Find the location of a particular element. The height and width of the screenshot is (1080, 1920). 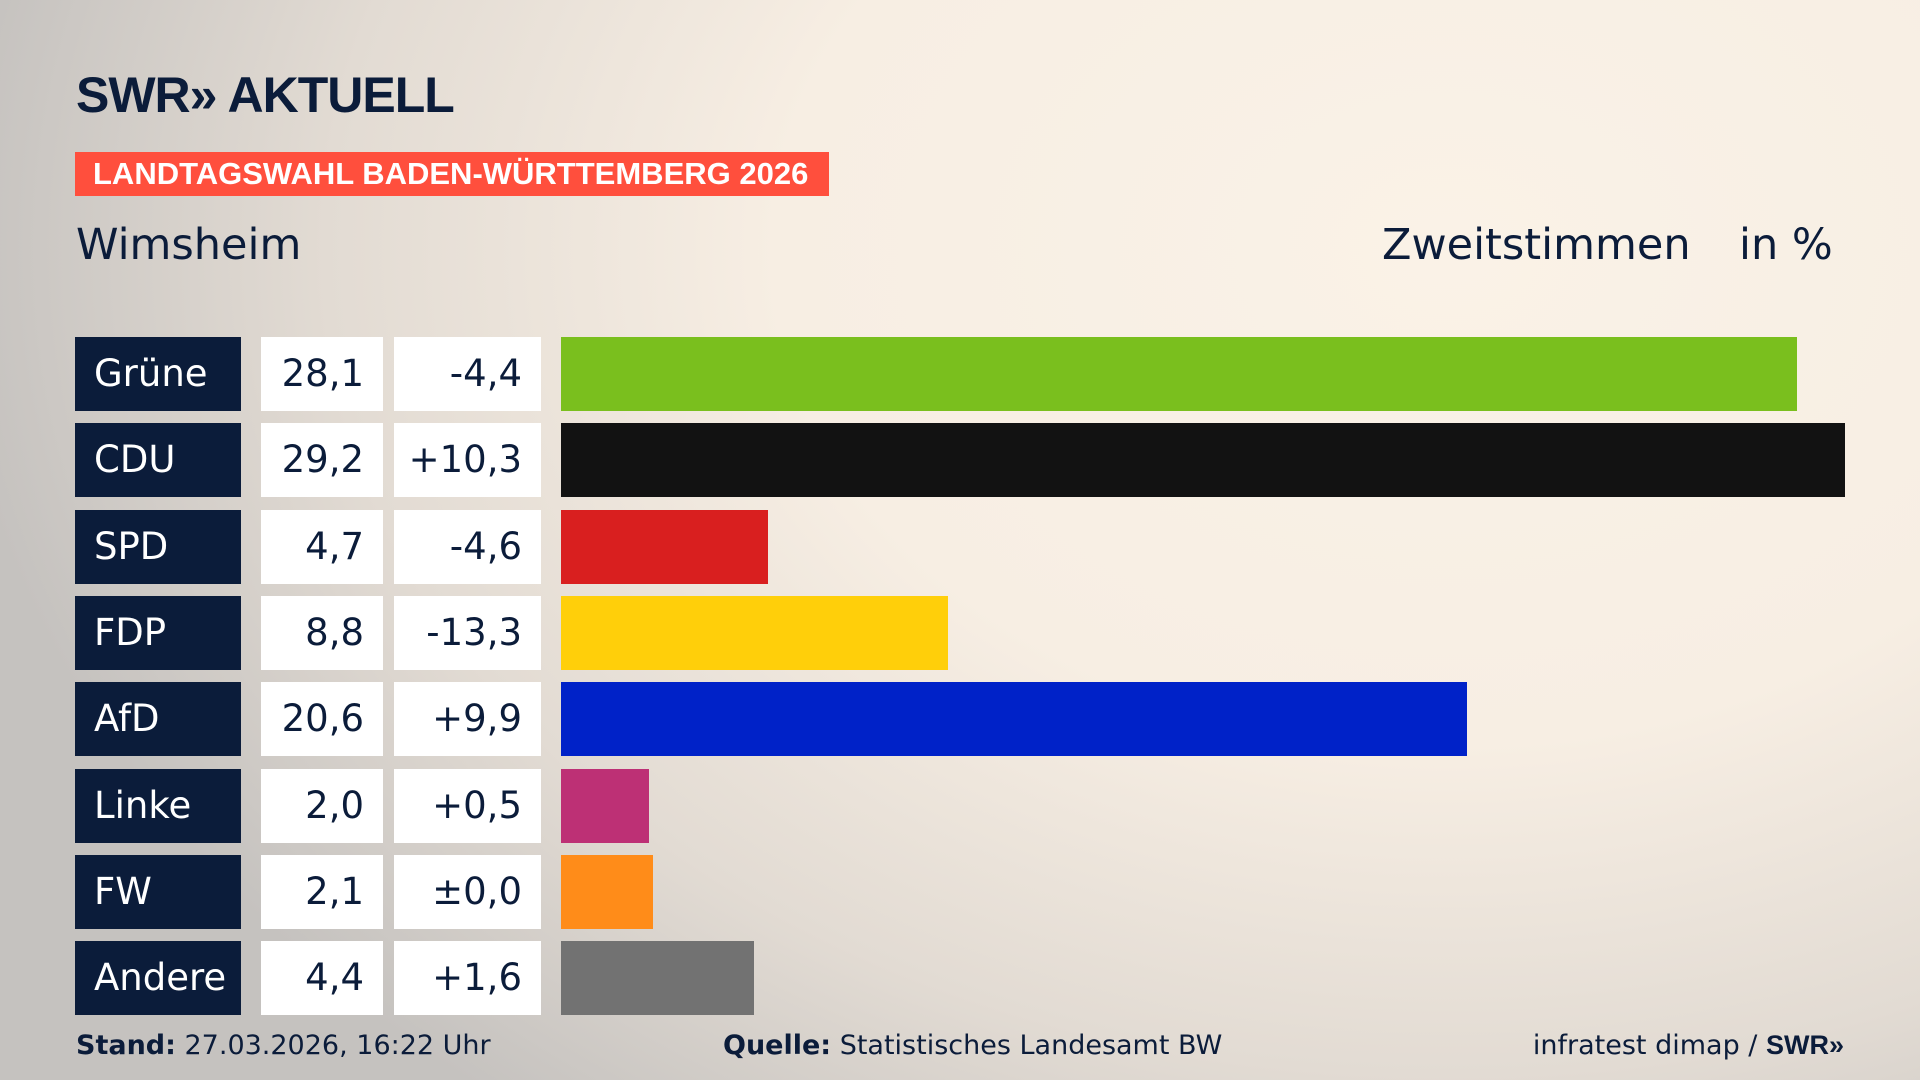

value-label: 8,8 is located at coordinates (322, 632).